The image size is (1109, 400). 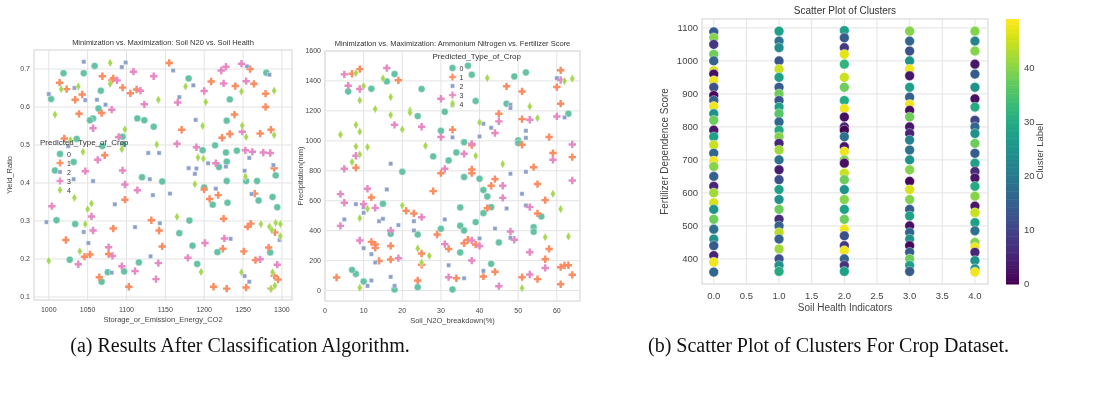 What do you see at coordinates (1029, 121) in the screenshot?
I see `color-bar-label: 30` at bounding box center [1029, 121].